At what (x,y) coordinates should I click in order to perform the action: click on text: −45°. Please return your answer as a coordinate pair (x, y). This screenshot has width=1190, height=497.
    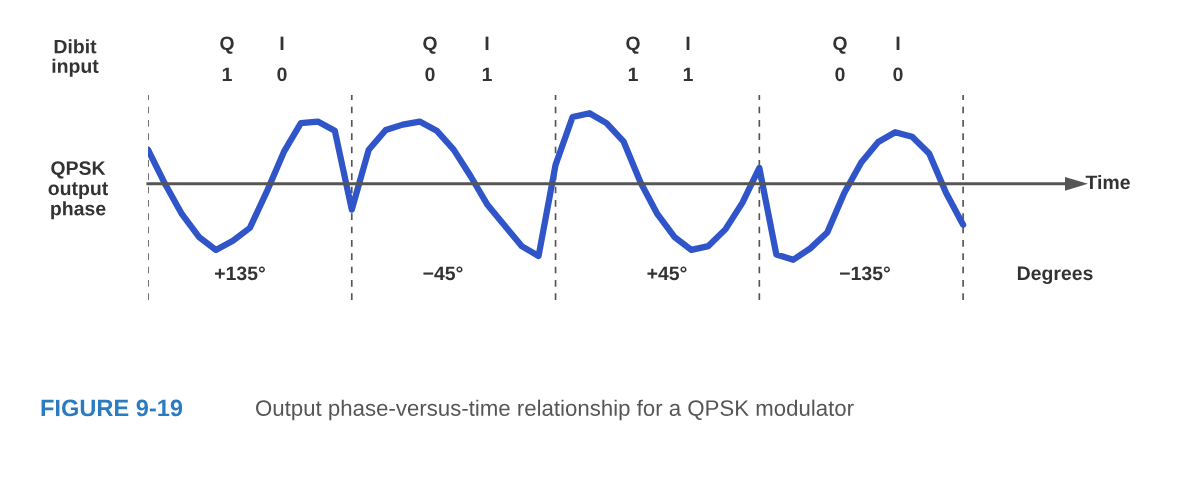
    Looking at the image, I should click on (443, 273).